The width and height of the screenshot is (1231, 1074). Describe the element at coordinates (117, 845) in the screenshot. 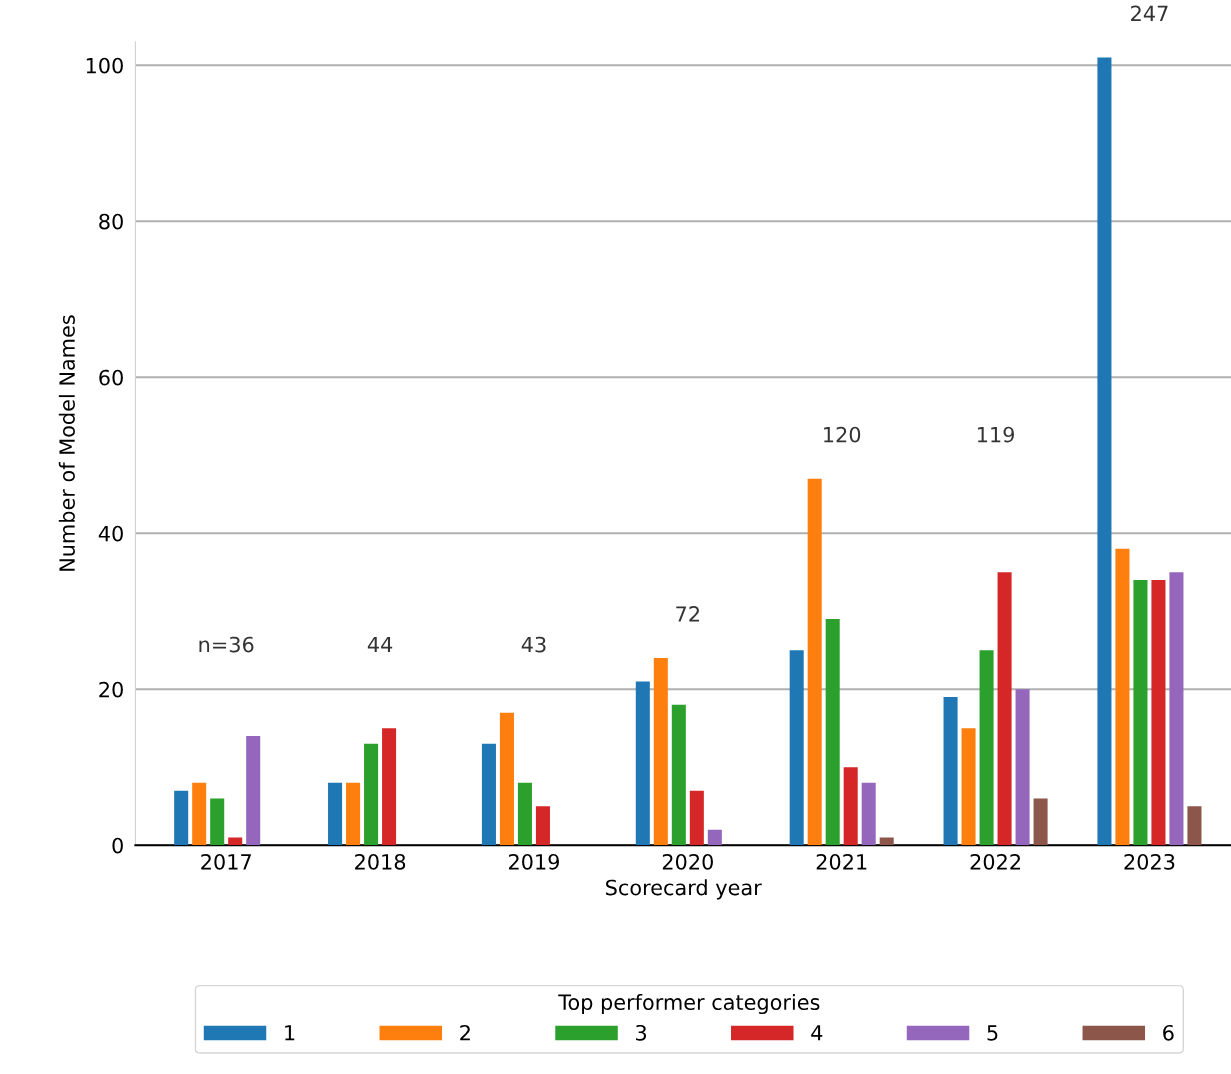

I see `y-tick-label: 0` at that location.